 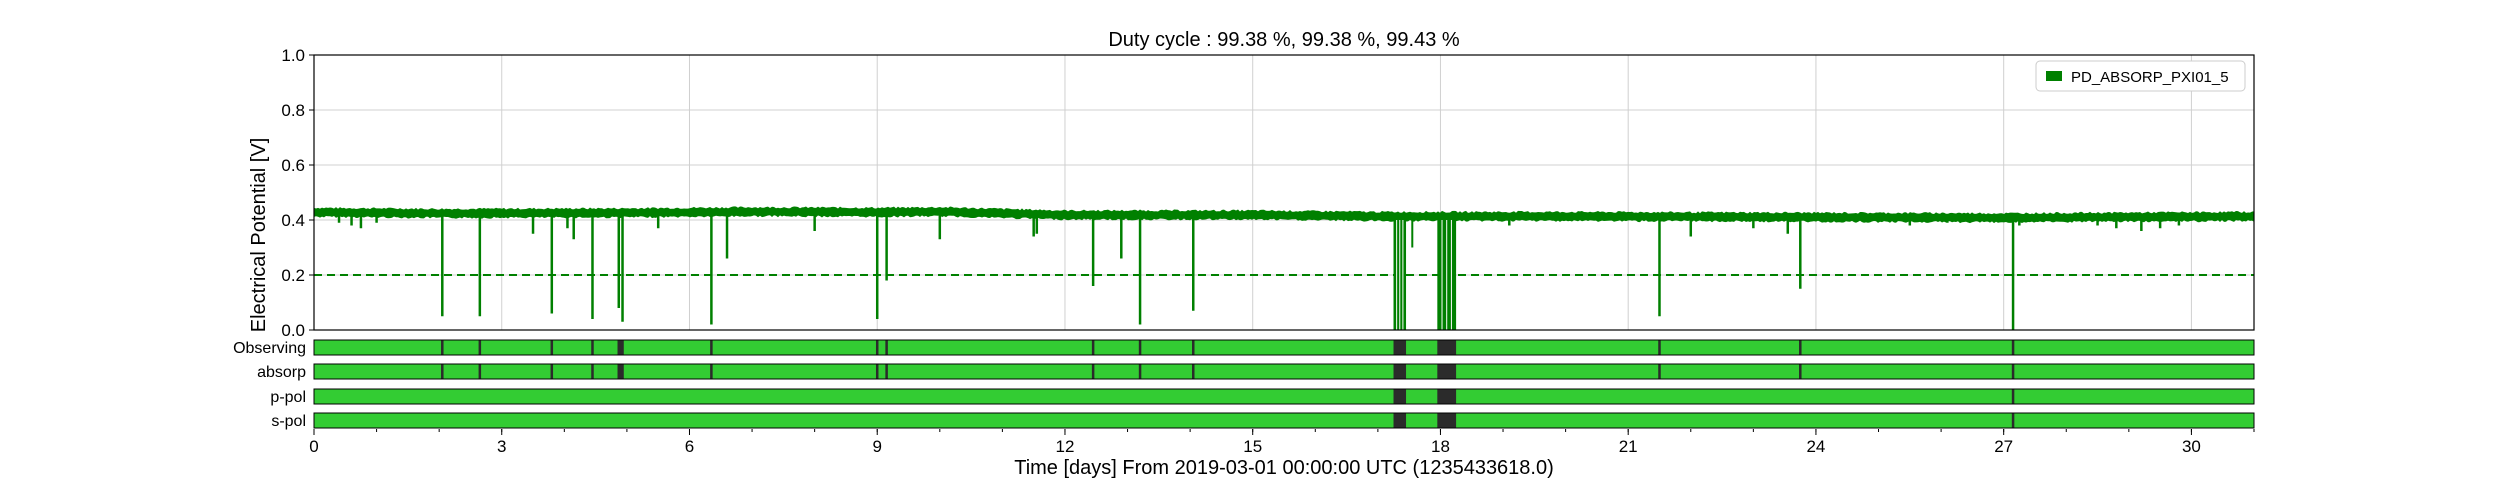 I want to click on x-tick-label-5: 15, so click(x=1252, y=446).